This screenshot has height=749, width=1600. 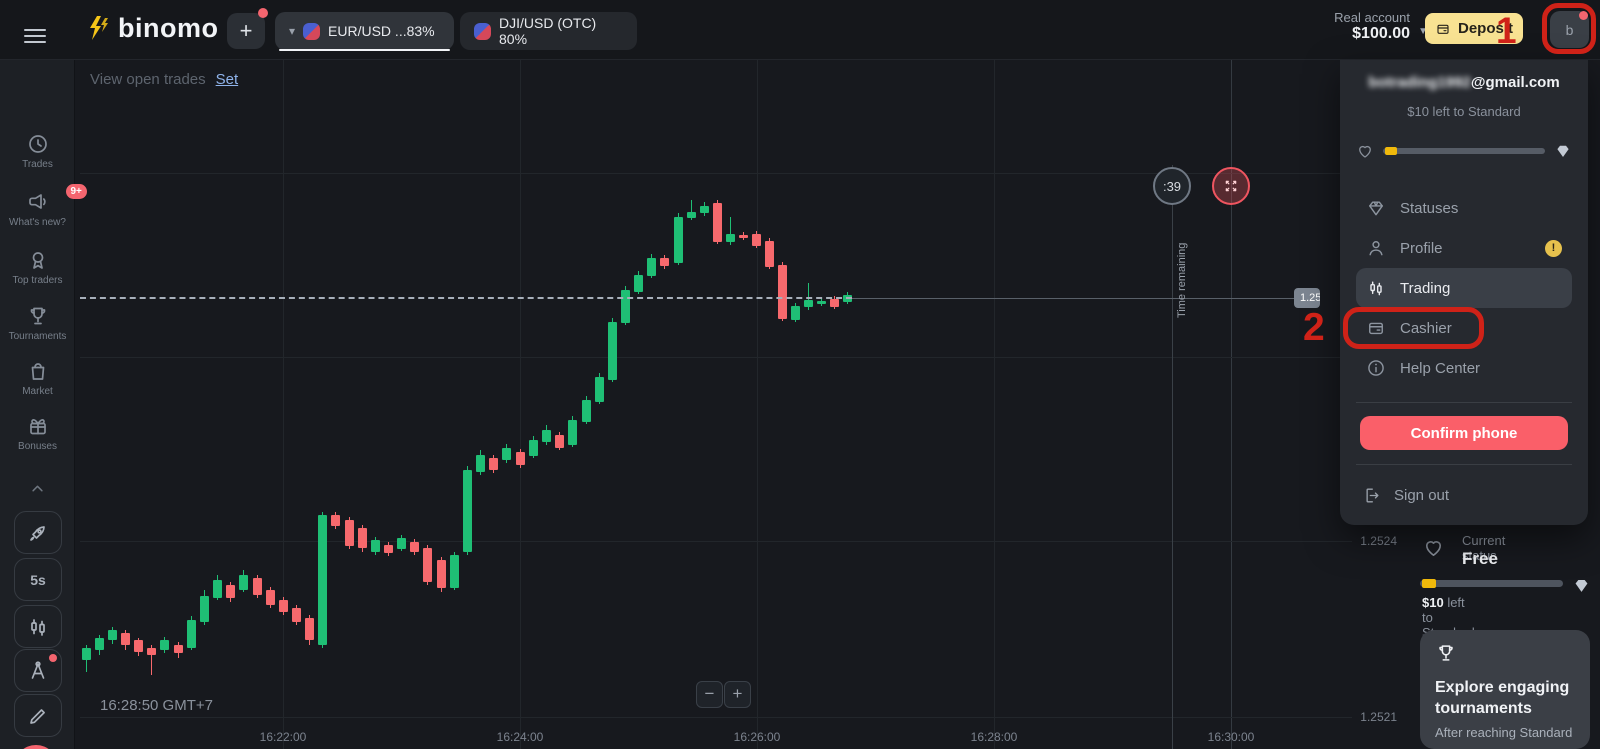 What do you see at coordinates (1563, 151) in the screenshot?
I see `gem-icon` at bounding box center [1563, 151].